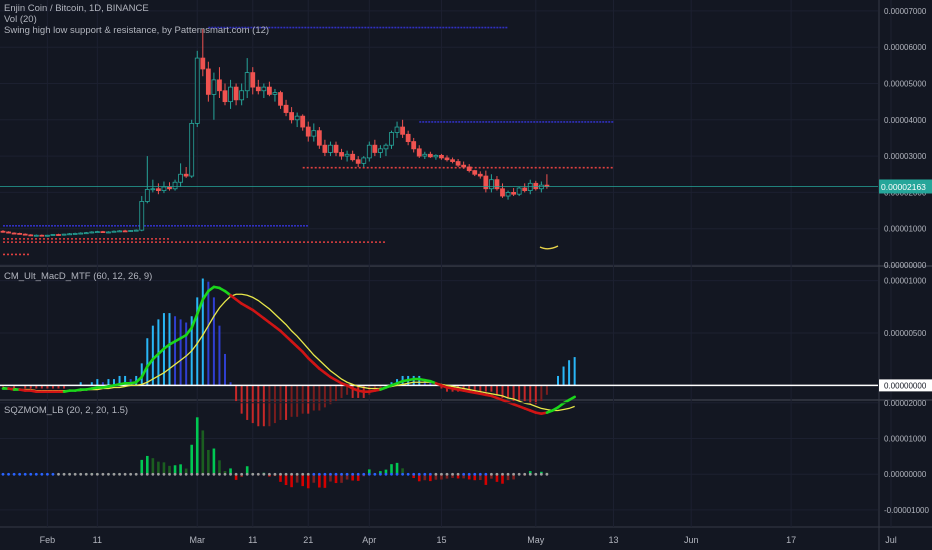 The width and height of the screenshot is (932, 550). I want to click on symbol-title: Enjin Coin / Bitcoin, 1D, BINANCE, so click(76, 8).